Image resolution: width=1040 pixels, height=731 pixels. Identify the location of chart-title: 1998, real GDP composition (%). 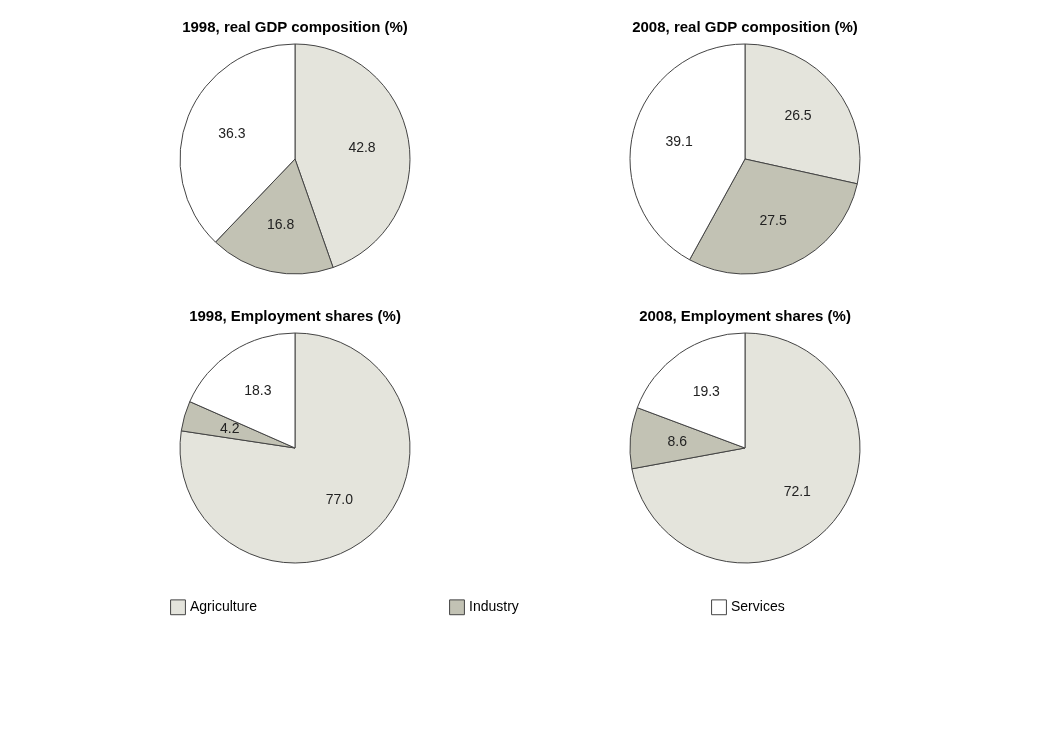
(295, 26).